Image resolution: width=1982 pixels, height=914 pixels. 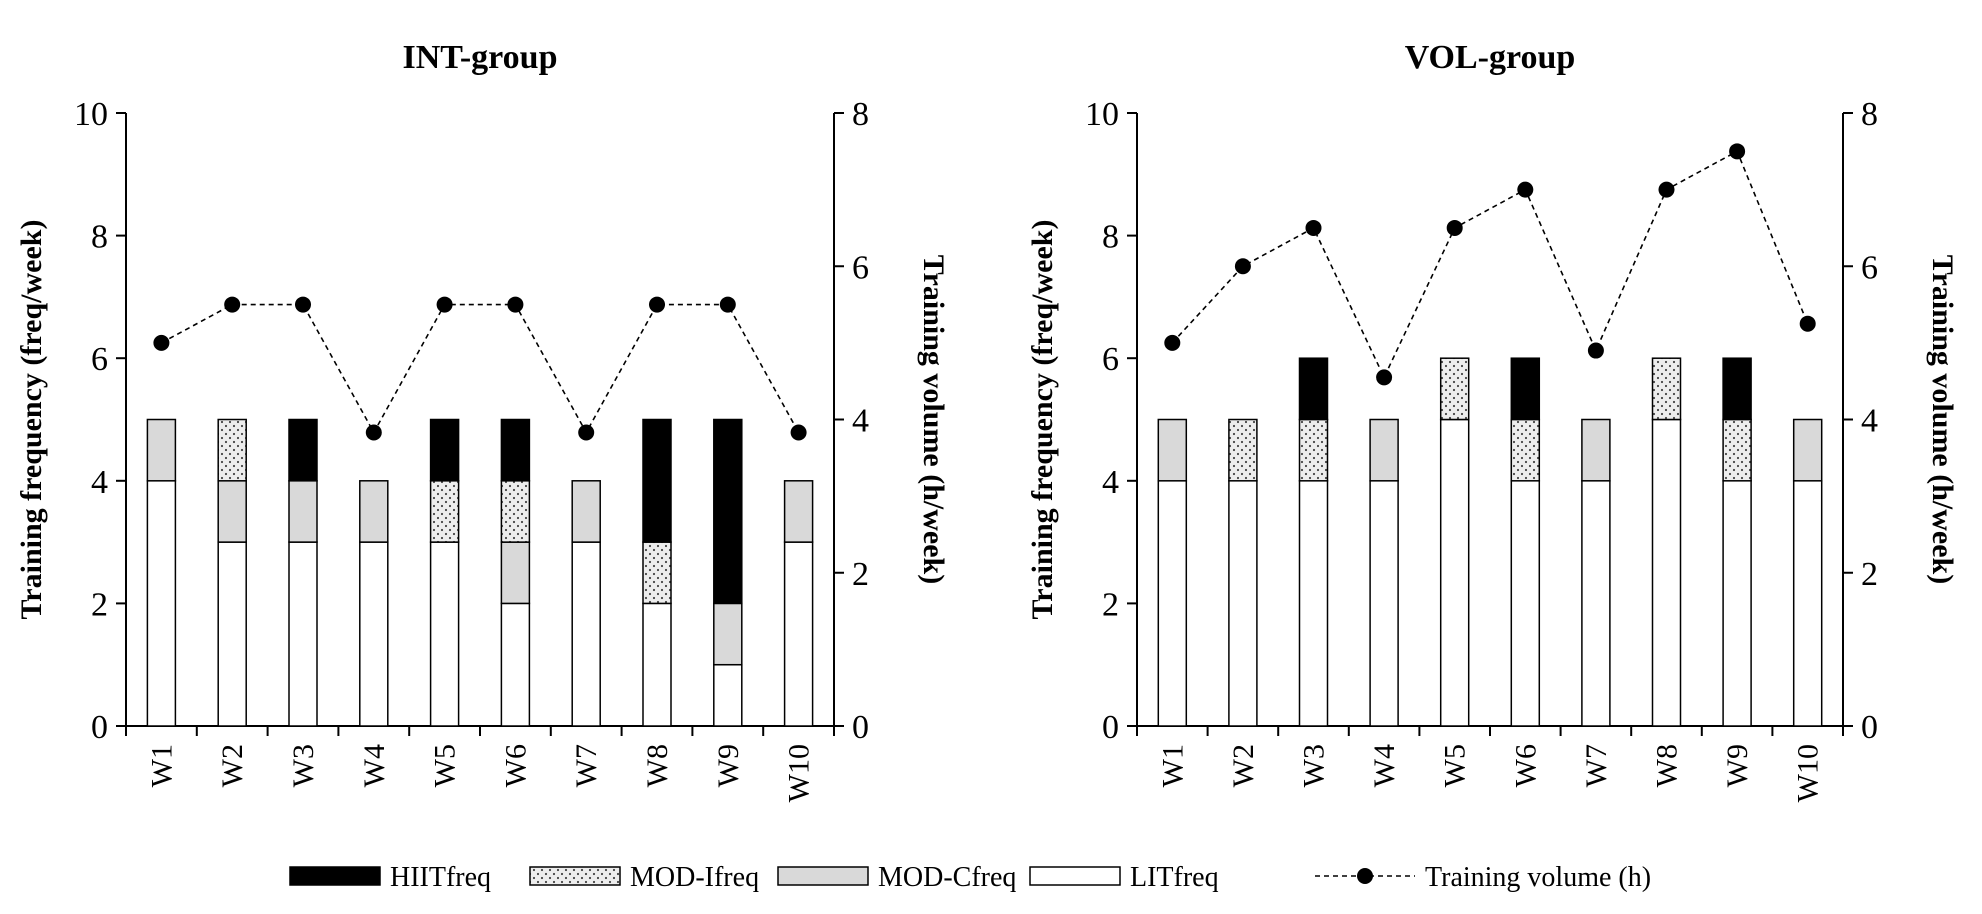 I want to click on bar-hiitfreq-w5, so click(x=444, y=450).